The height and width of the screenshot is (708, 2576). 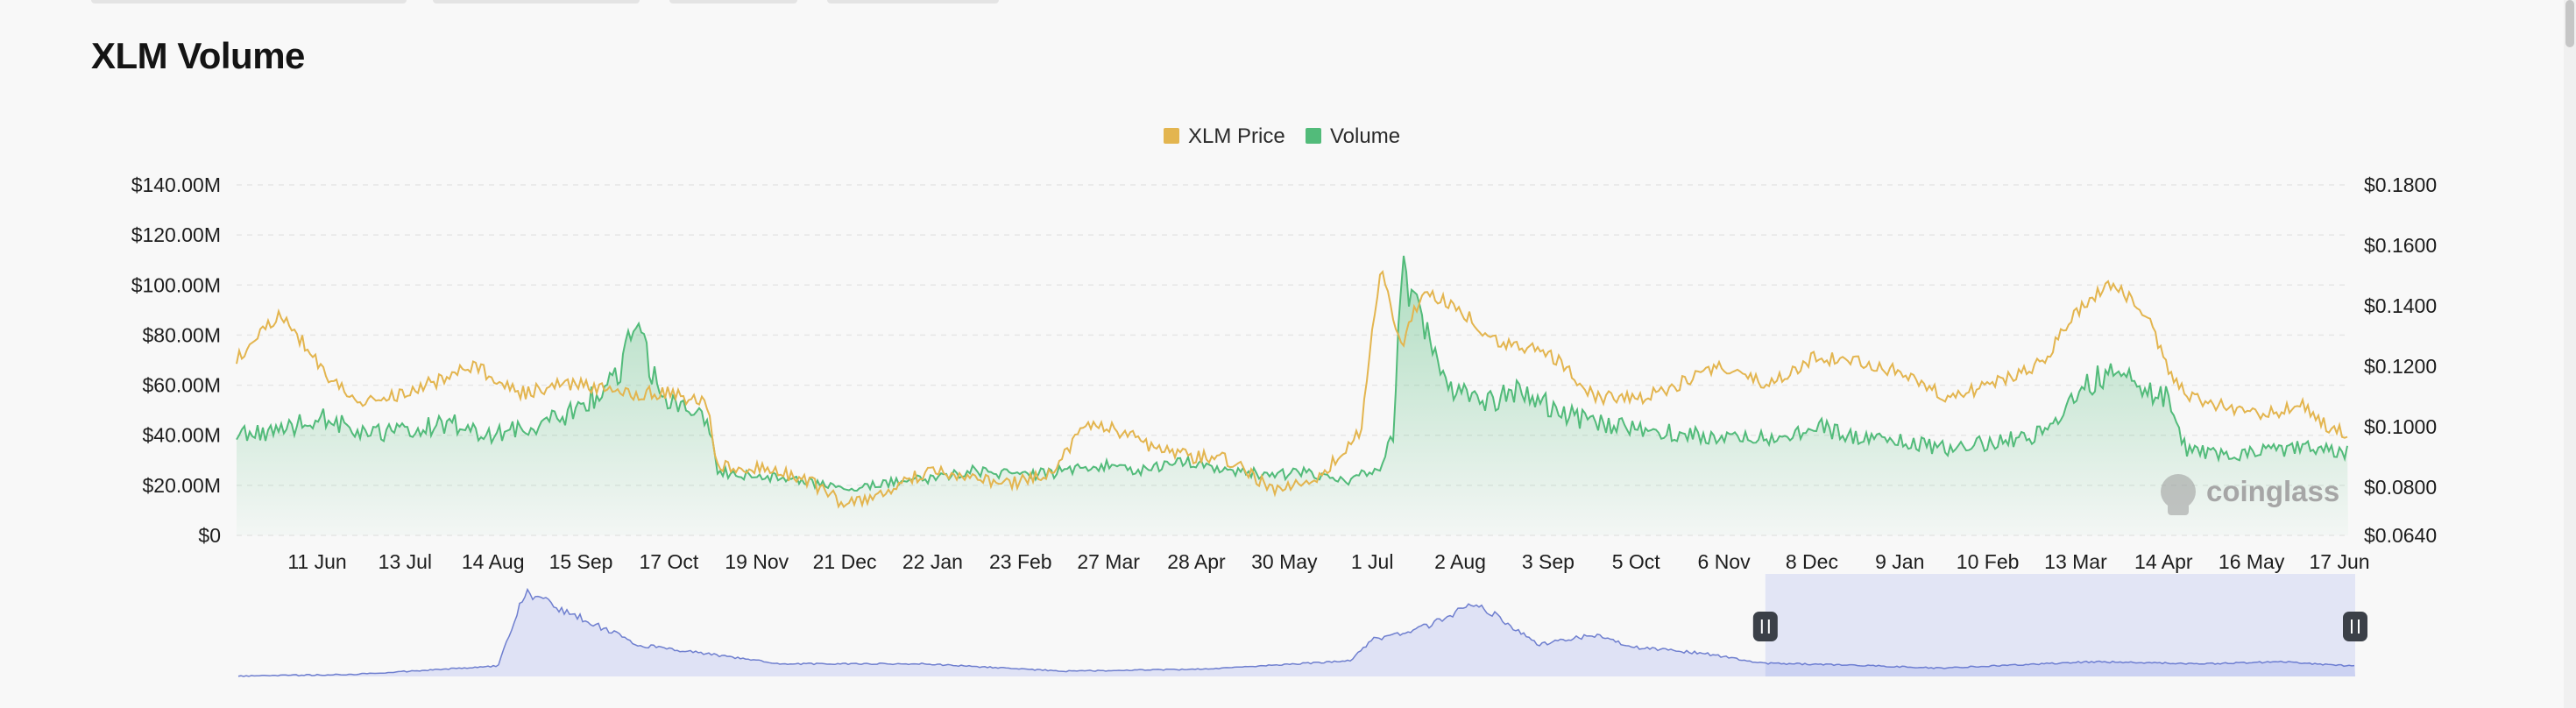 I want to click on chart-legend: XLM Price Volume, so click(x=1282, y=136).